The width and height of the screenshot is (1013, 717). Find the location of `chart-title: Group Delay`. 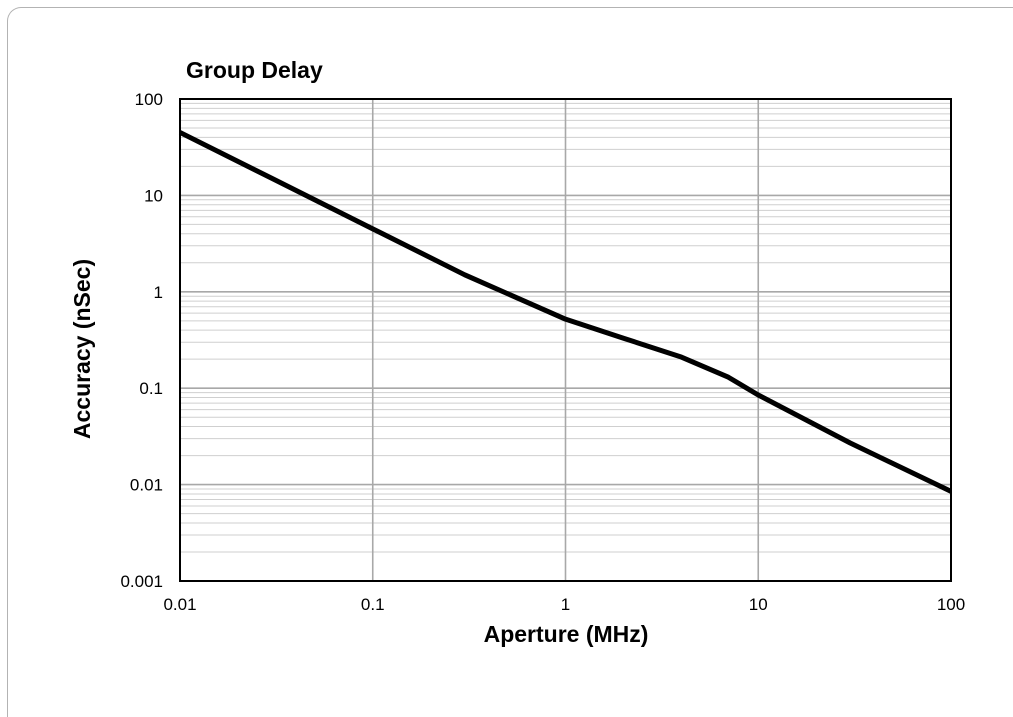

chart-title: Group Delay is located at coordinates (254, 70).